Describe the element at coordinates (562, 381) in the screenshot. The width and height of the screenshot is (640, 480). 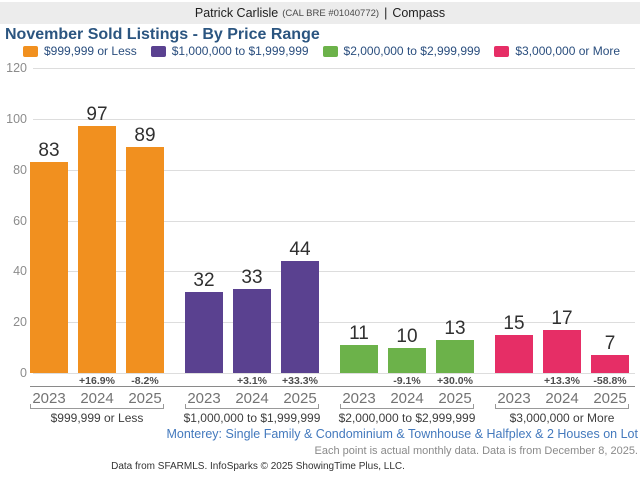
I see `pct-change-label: +13.3%` at that location.